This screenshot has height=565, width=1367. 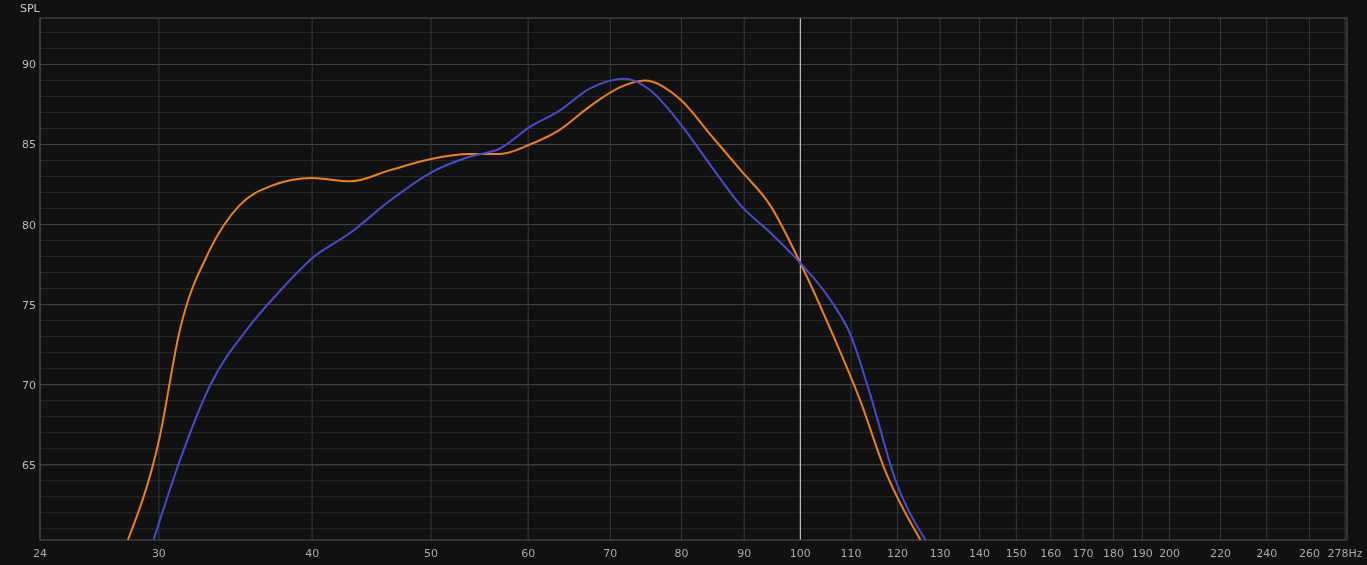 I want to click on x-tick-label: 100, so click(x=800, y=553).